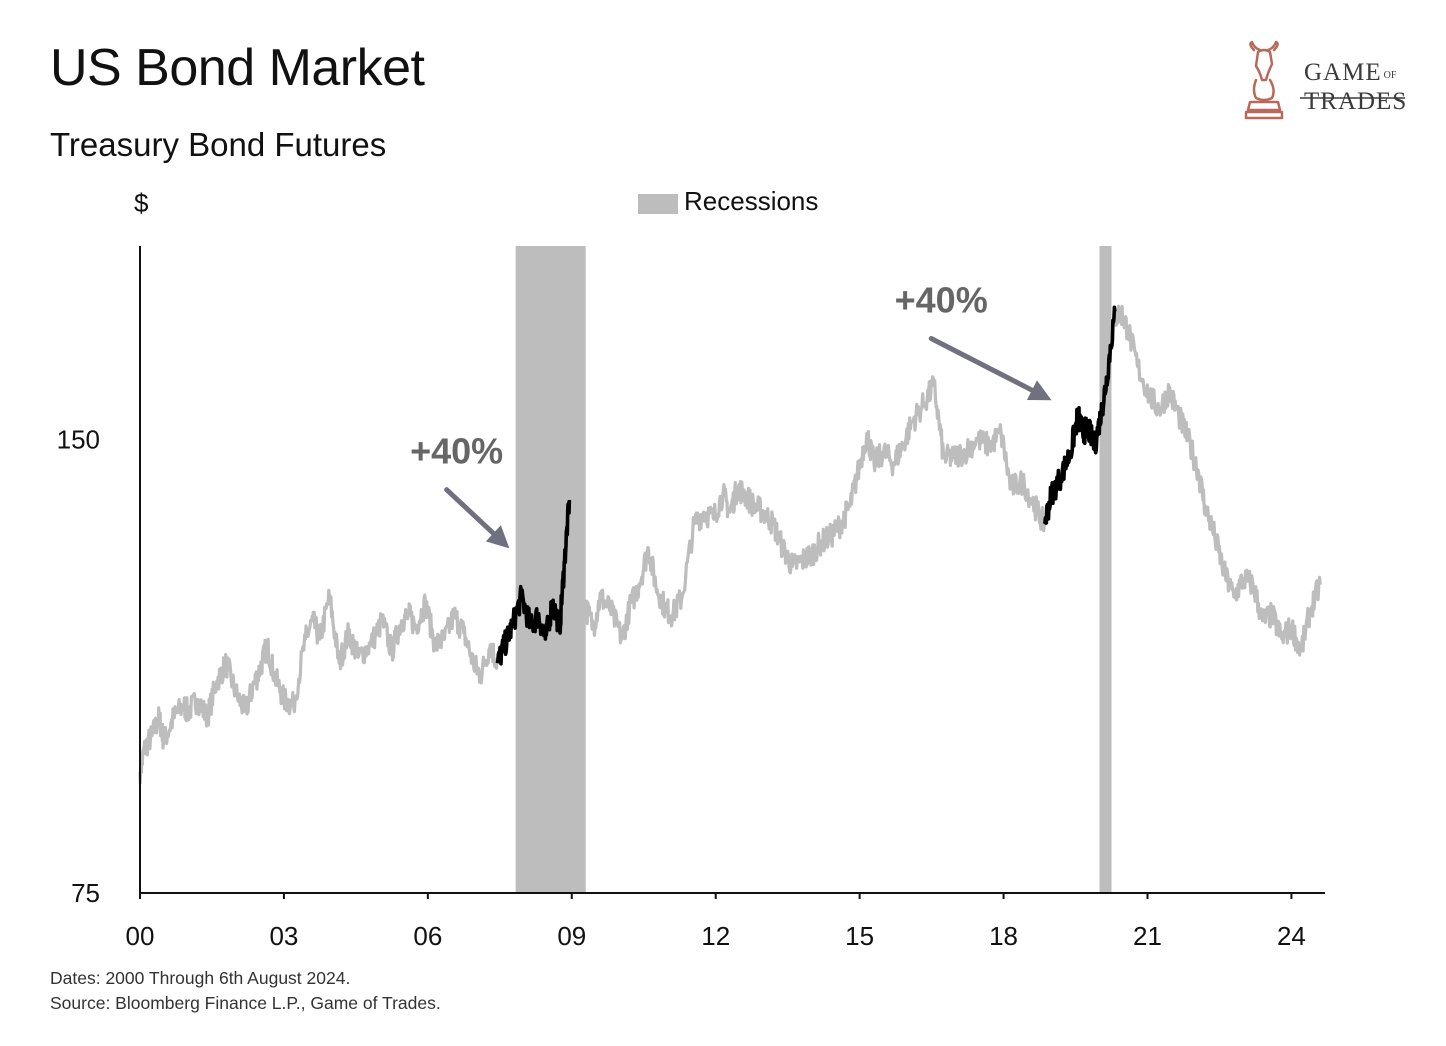  I want to click on y-axis-unit-label: $, so click(141, 203).